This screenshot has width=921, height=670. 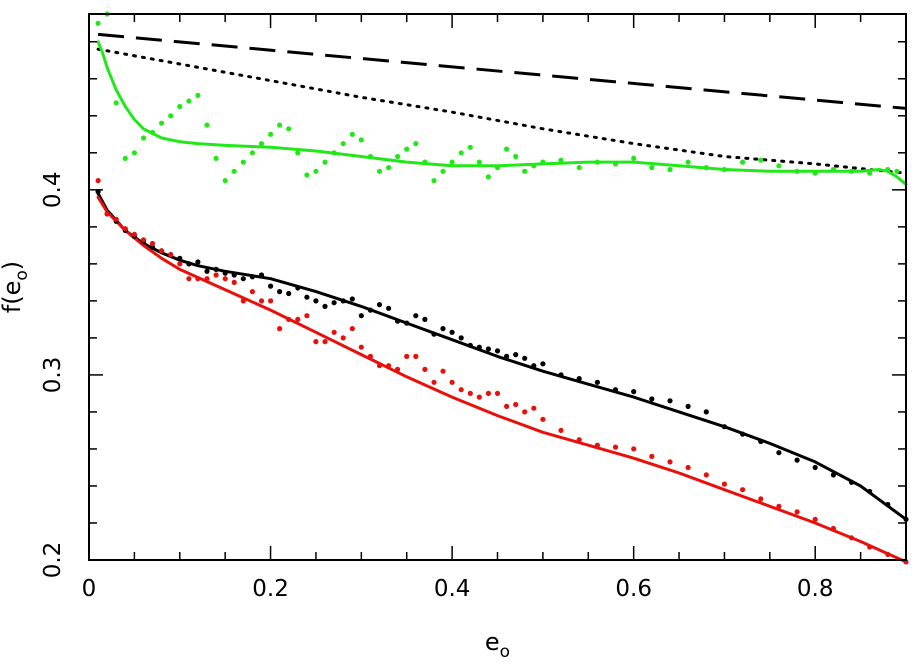 What do you see at coordinates (53, 560) in the screenshot?
I see `y-tick-label: 0.2` at bounding box center [53, 560].